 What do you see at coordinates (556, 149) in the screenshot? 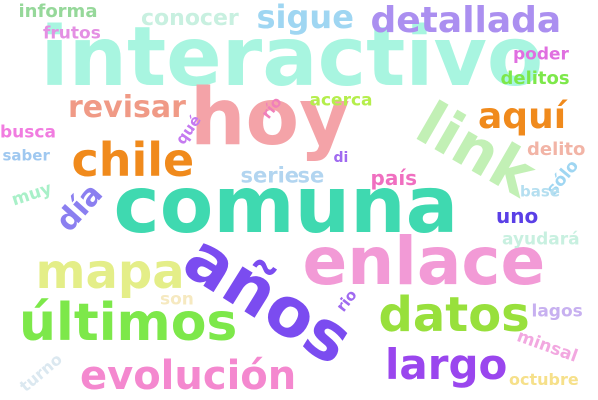
I see `word-25: delito` at bounding box center [556, 149].